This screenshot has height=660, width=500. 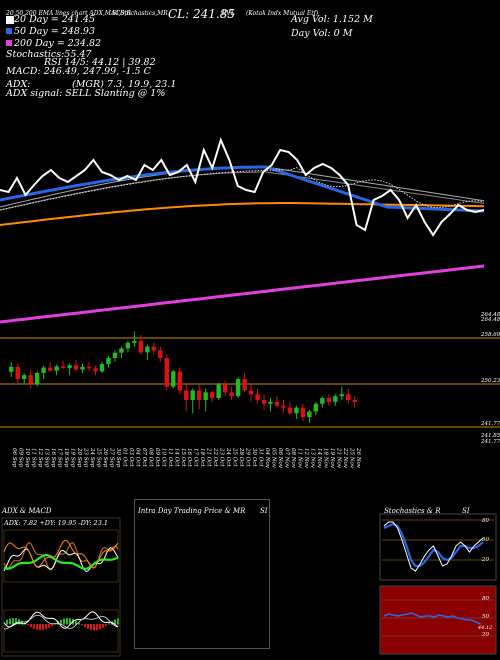 What do you see at coordinates (264, 511) in the screenshot?
I see `intraday-si-label: SI` at bounding box center [264, 511].